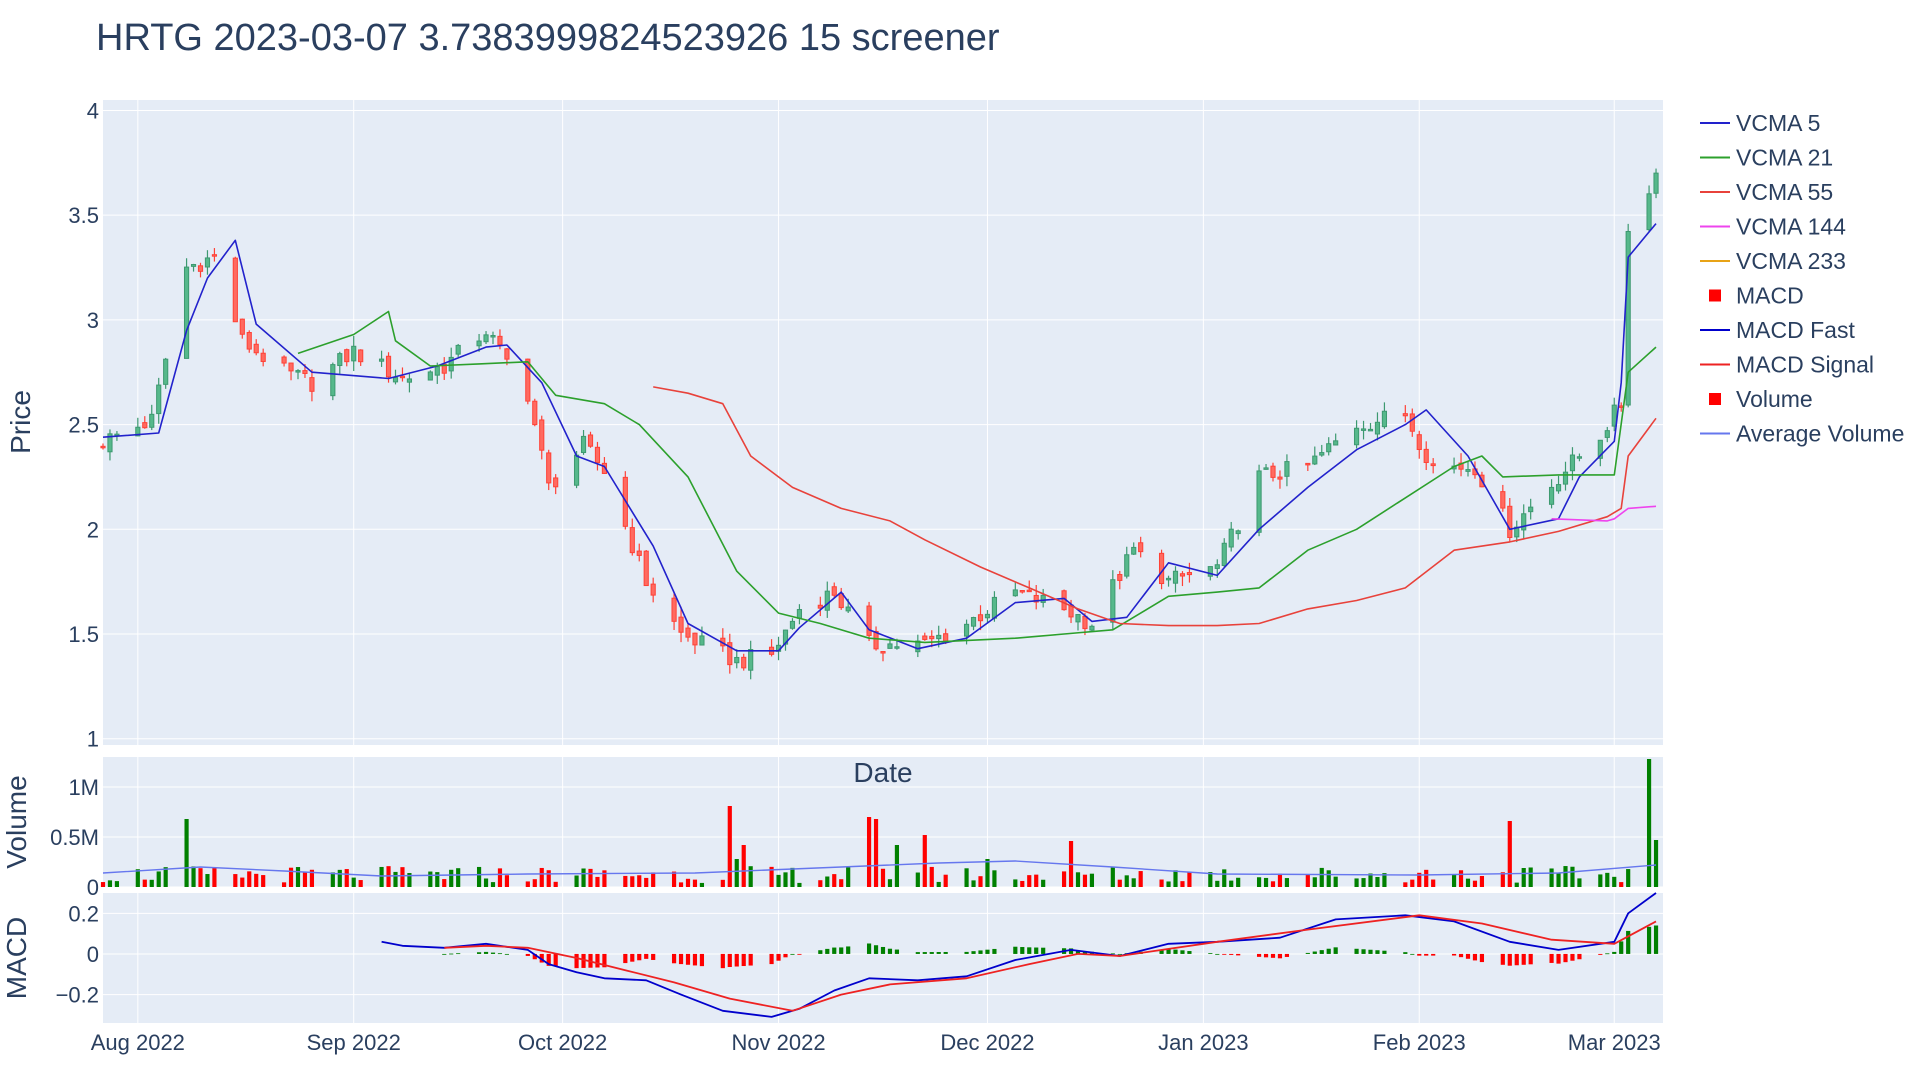 Image resolution: width=1920 pixels, height=1080 pixels. Describe the element at coordinates (562, 1042) in the screenshot. I see `date-tick-label: Oct 2022` at that location.